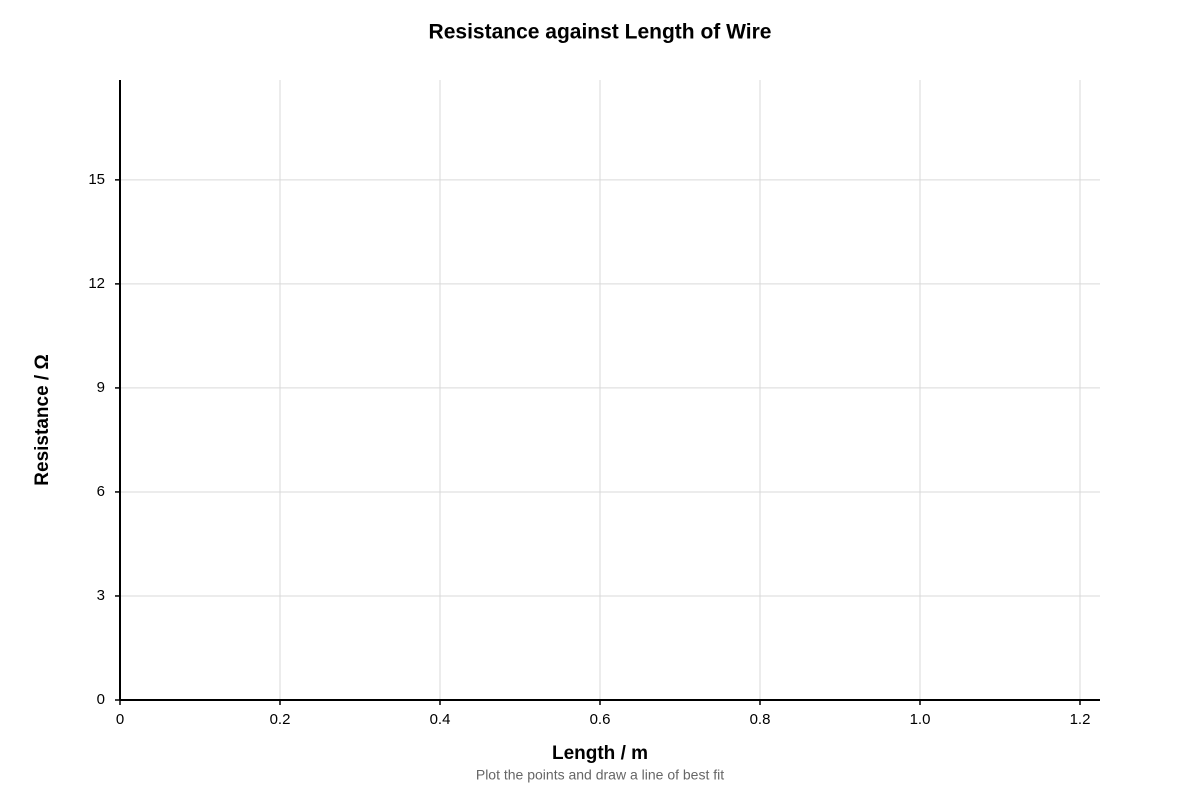 This screenshot has width=1200, height=800. I want to click on y-tick-label: 6, so click(101, 491).